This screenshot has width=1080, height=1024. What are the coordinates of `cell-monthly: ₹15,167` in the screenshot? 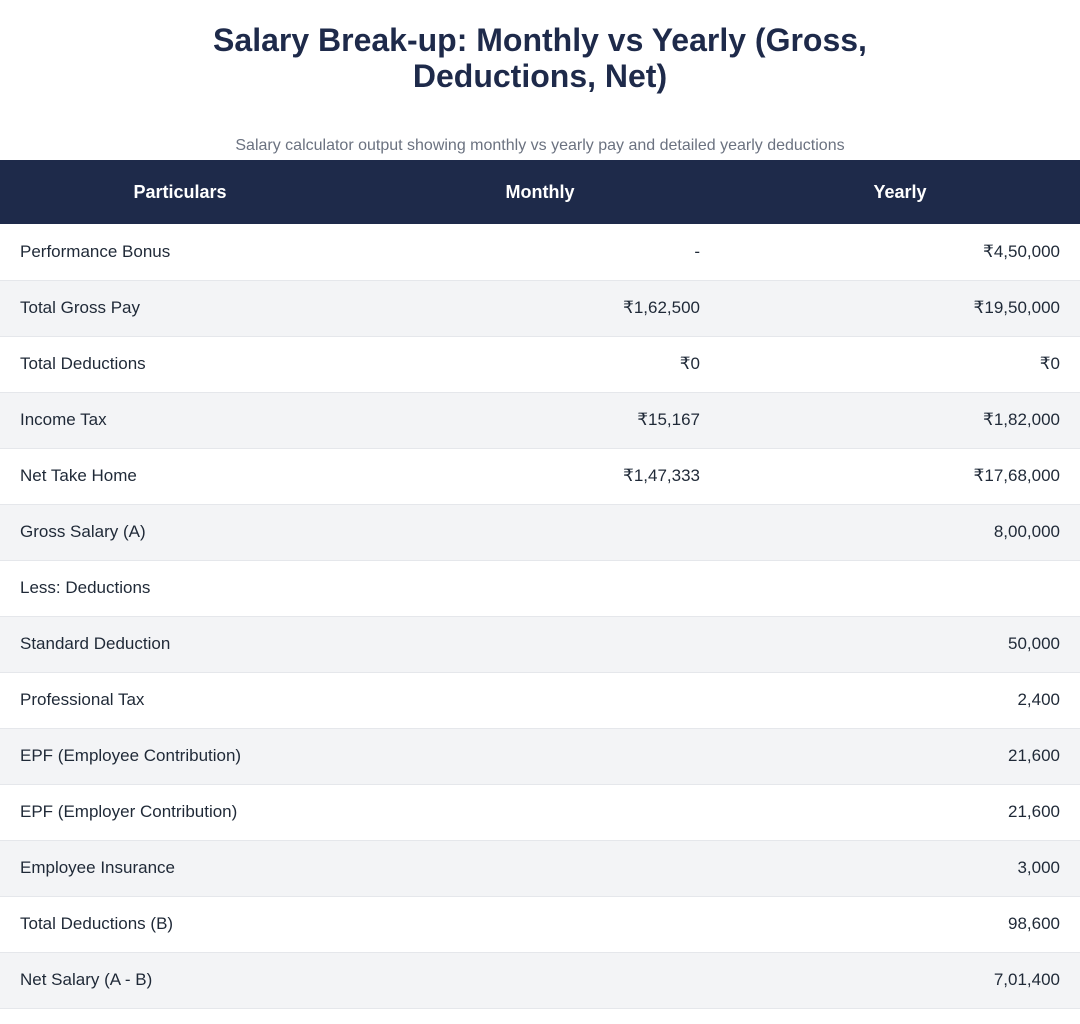 It's located at (668, 419).